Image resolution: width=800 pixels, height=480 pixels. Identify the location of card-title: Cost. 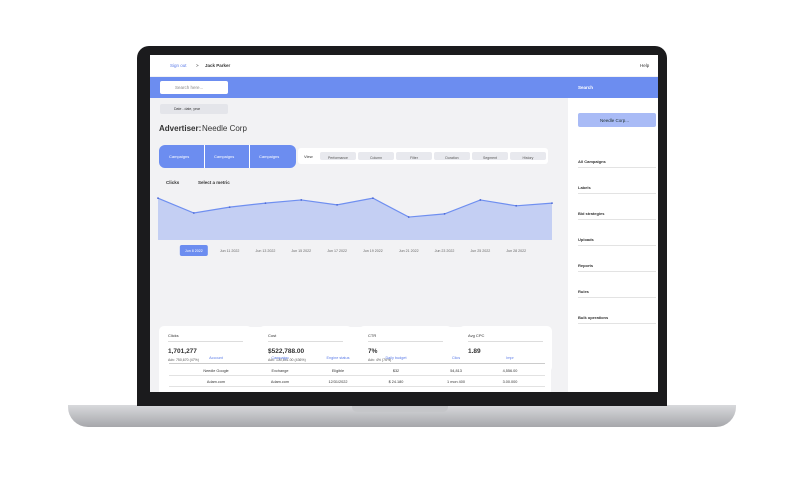
(272, 335).